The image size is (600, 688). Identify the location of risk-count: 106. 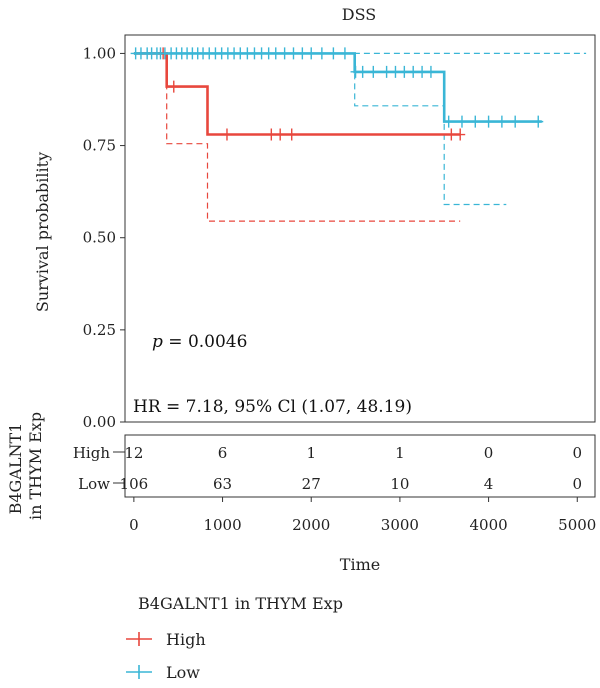
(134, 484).